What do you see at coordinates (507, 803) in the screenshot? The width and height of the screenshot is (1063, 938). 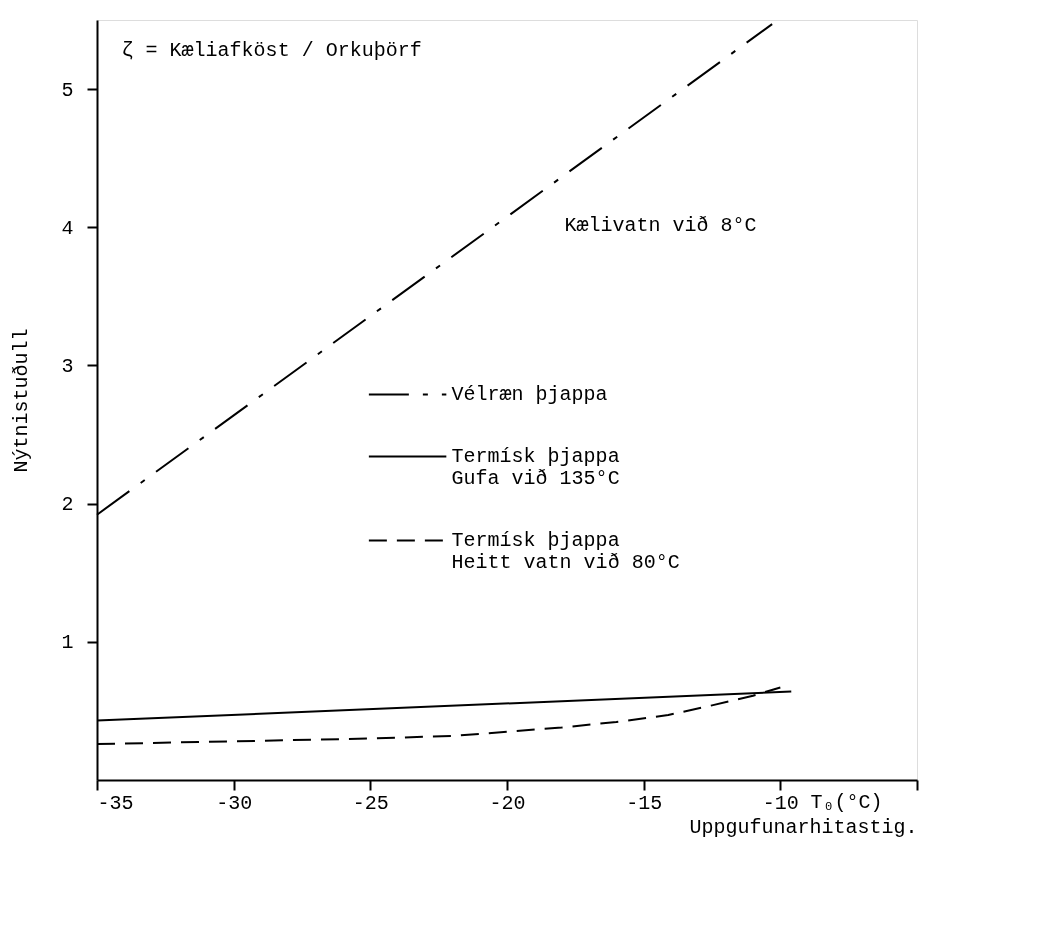 I see `x-tick-label: -20` at bounding box center [507, 803].